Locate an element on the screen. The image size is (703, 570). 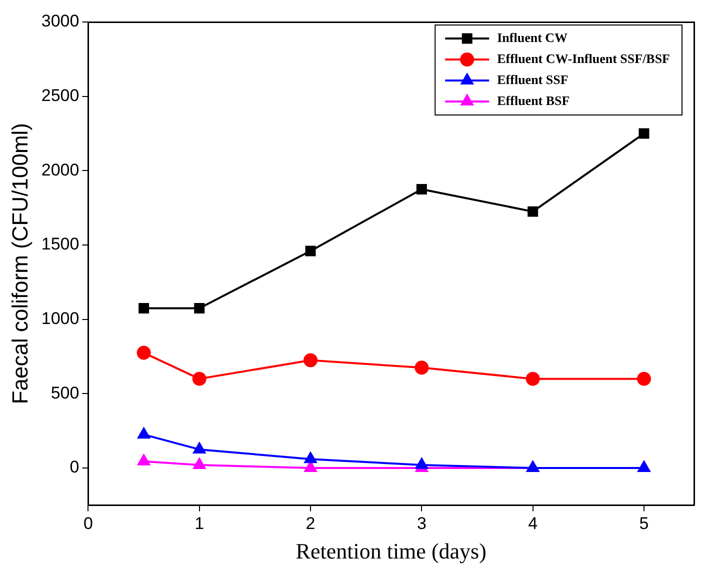
y-tick-label: 1500 is located at coordinates (60, 244).